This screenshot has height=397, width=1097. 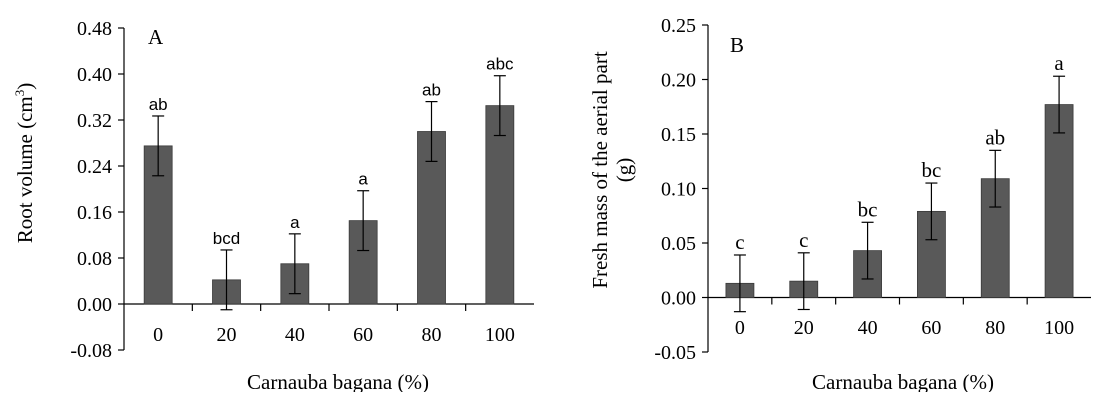 What do you see at coordinates (94, 29) in the screenshot?
I see `panel-a-y-tick-label: 0.48` at bounding box center [94, 29].